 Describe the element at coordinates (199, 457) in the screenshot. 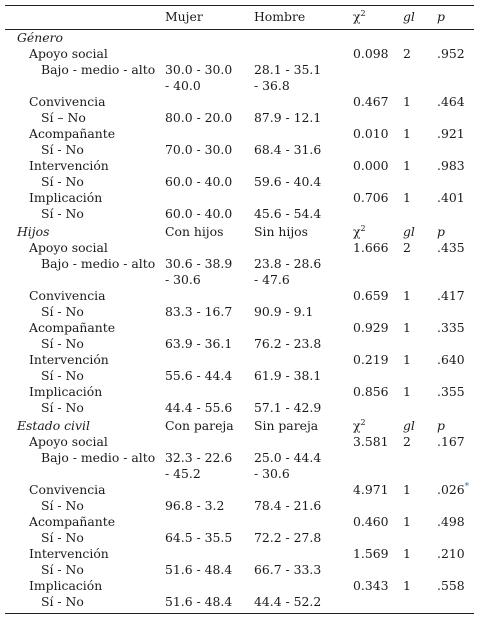

I see `group1-value: 32.3 - 22.6` at that location.